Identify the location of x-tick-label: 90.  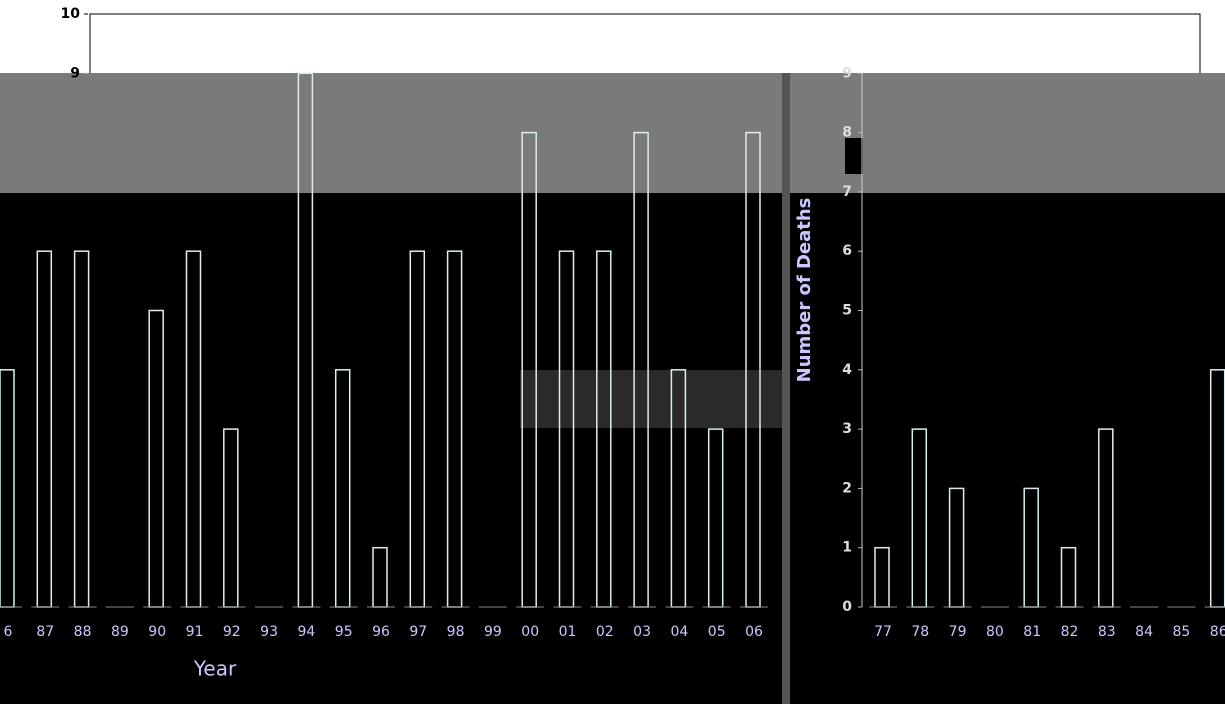
(157, 632).